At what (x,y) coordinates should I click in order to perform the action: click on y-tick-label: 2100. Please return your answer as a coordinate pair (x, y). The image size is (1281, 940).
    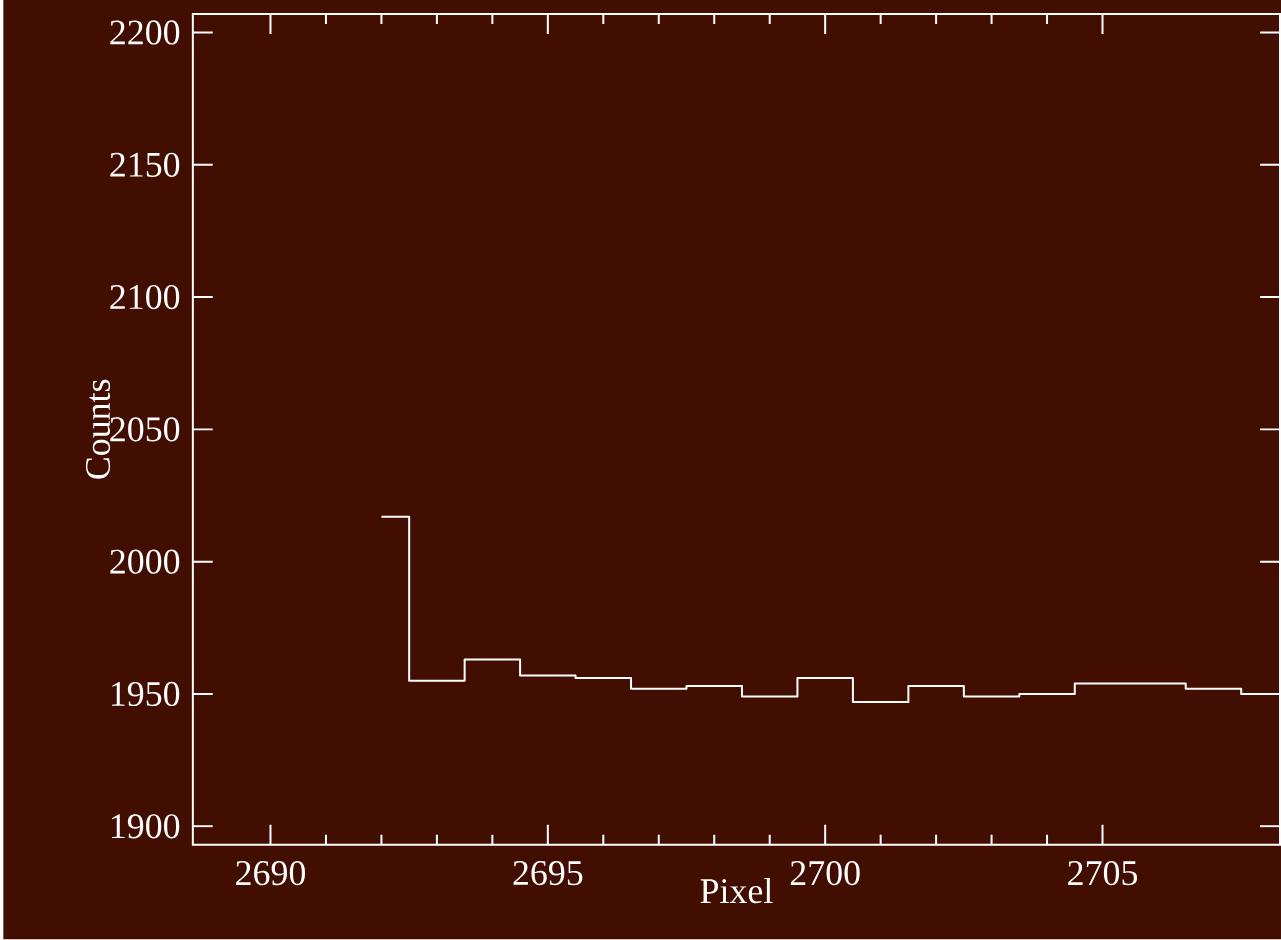
    Looking at the image, I should click on (145, 297).